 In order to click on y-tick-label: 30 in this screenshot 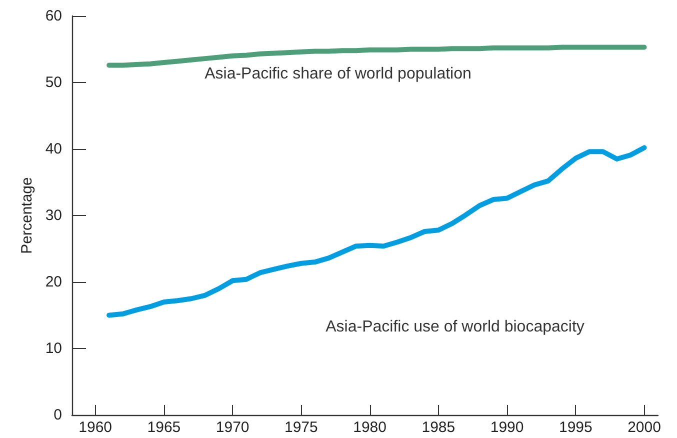, I will do `click(53, 215)`.